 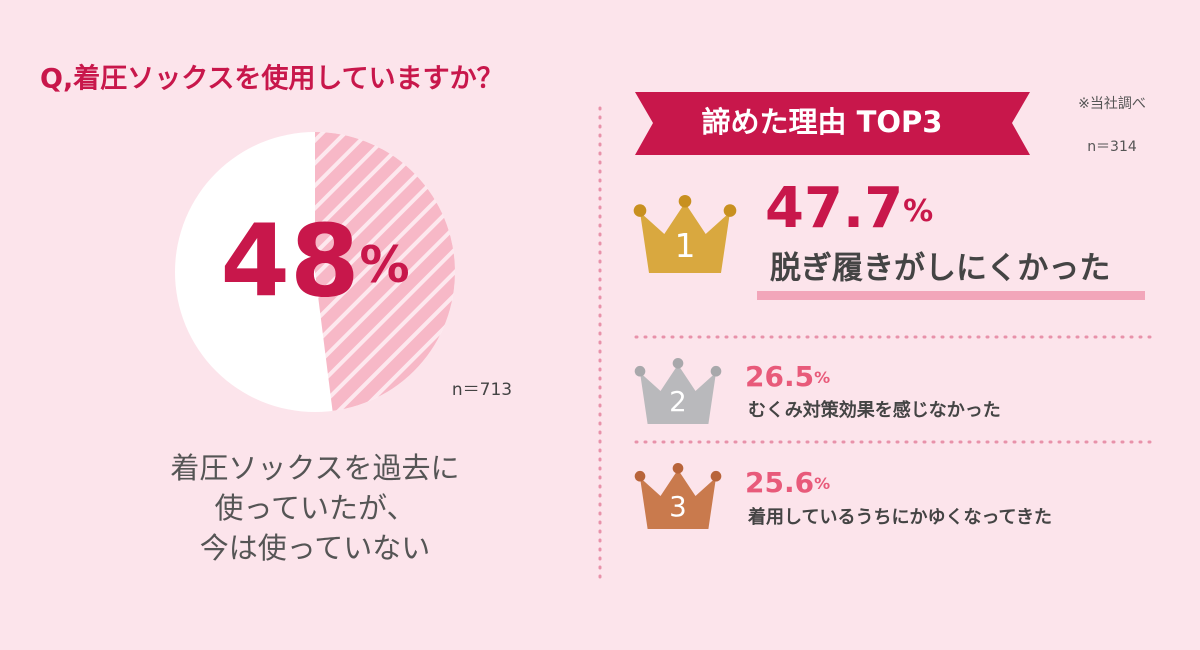 What do you see at coordinates (940, 269) in the screenshot?
I see `rank-label: 脱ぎ履きがしにくかった` at bounding box center [940, 269].